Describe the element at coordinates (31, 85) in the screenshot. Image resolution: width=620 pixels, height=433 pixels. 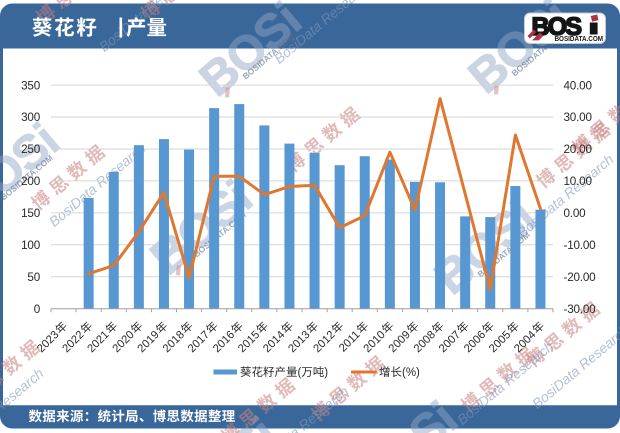
I see `svg-text: 350` at that location.